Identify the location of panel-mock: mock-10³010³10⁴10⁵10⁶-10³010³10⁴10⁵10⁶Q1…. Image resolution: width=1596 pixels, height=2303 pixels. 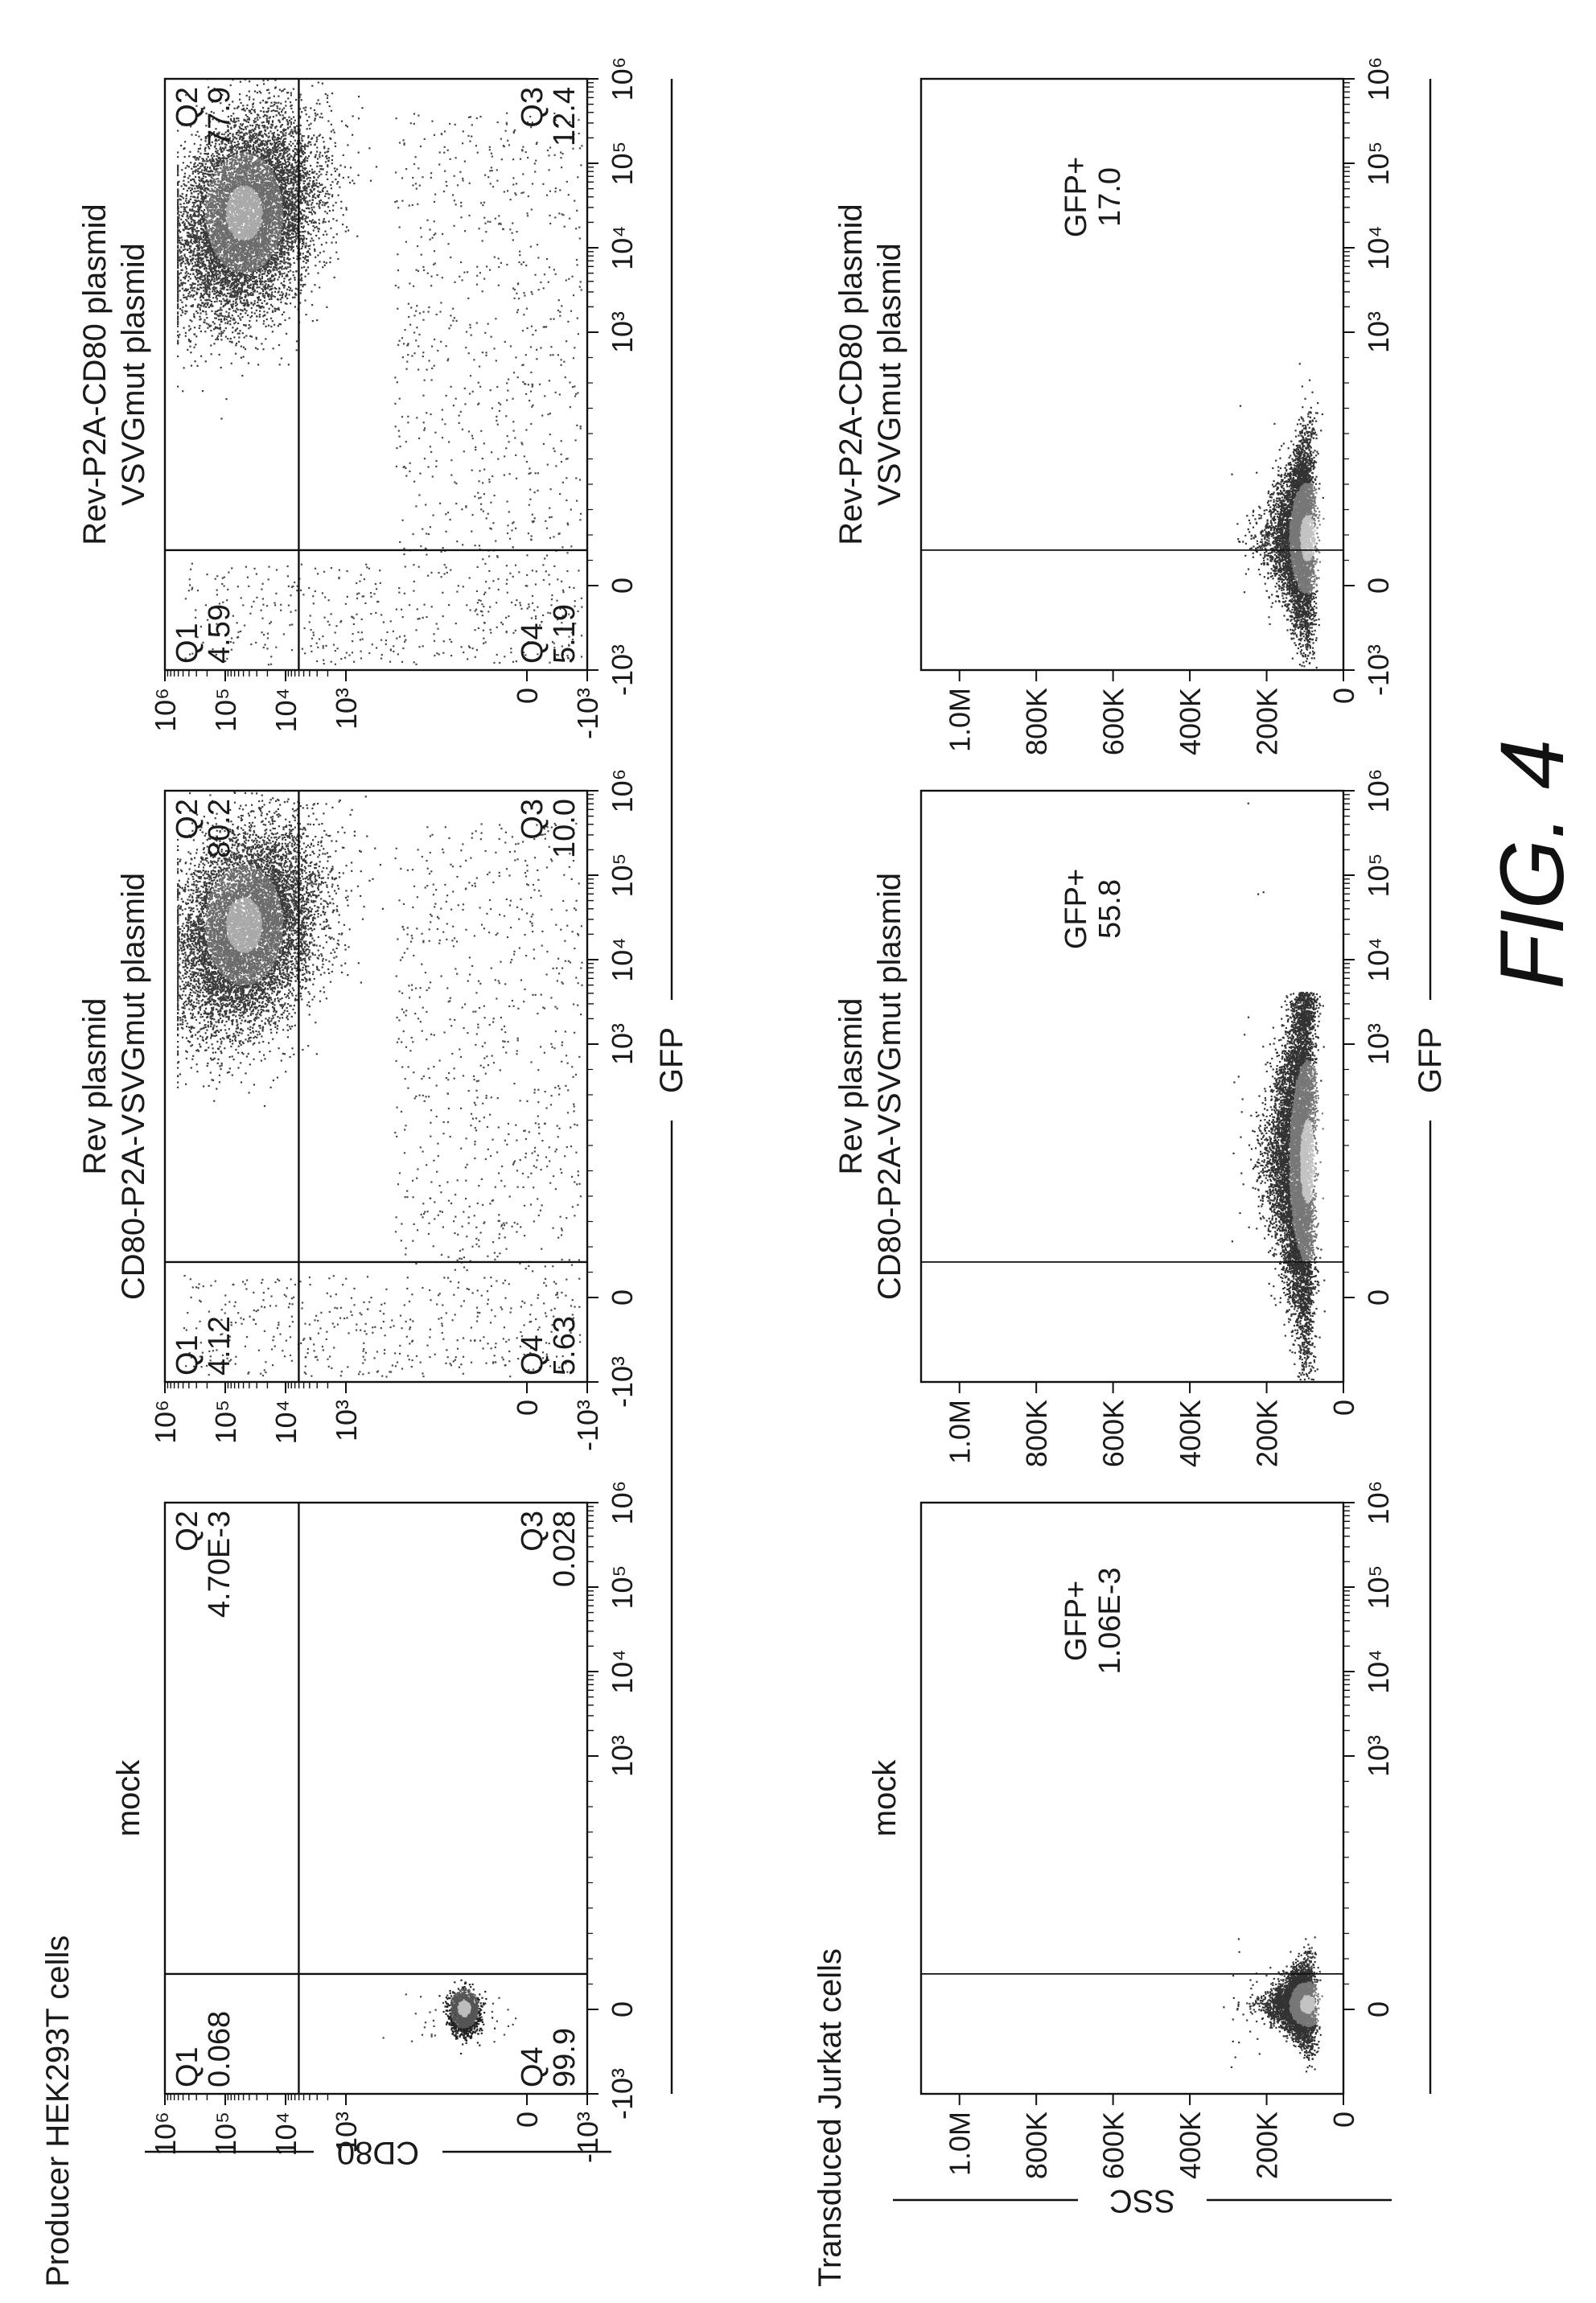
(375, 1822).